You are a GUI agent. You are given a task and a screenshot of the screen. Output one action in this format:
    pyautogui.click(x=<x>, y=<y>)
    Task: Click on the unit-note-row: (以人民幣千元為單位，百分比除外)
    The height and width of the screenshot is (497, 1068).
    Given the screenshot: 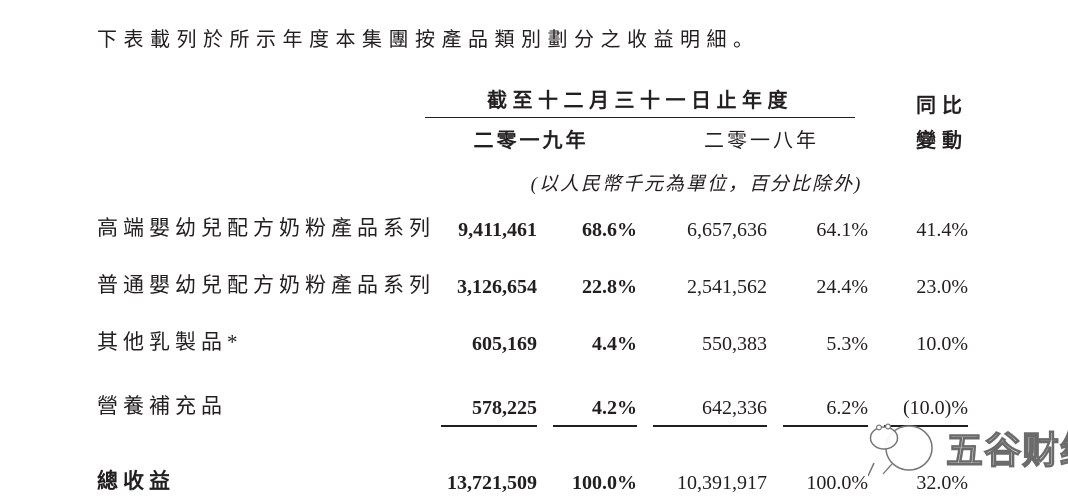 What is the action you would take?
    pyautogui.click(x=532, y=177)
    